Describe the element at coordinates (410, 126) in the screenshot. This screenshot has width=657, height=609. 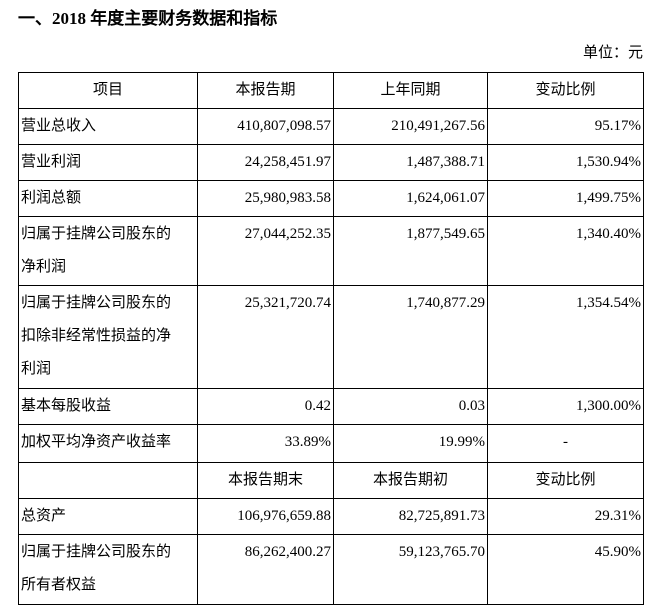
I see `row-prior-cell: 210,491,267.56` at that location.